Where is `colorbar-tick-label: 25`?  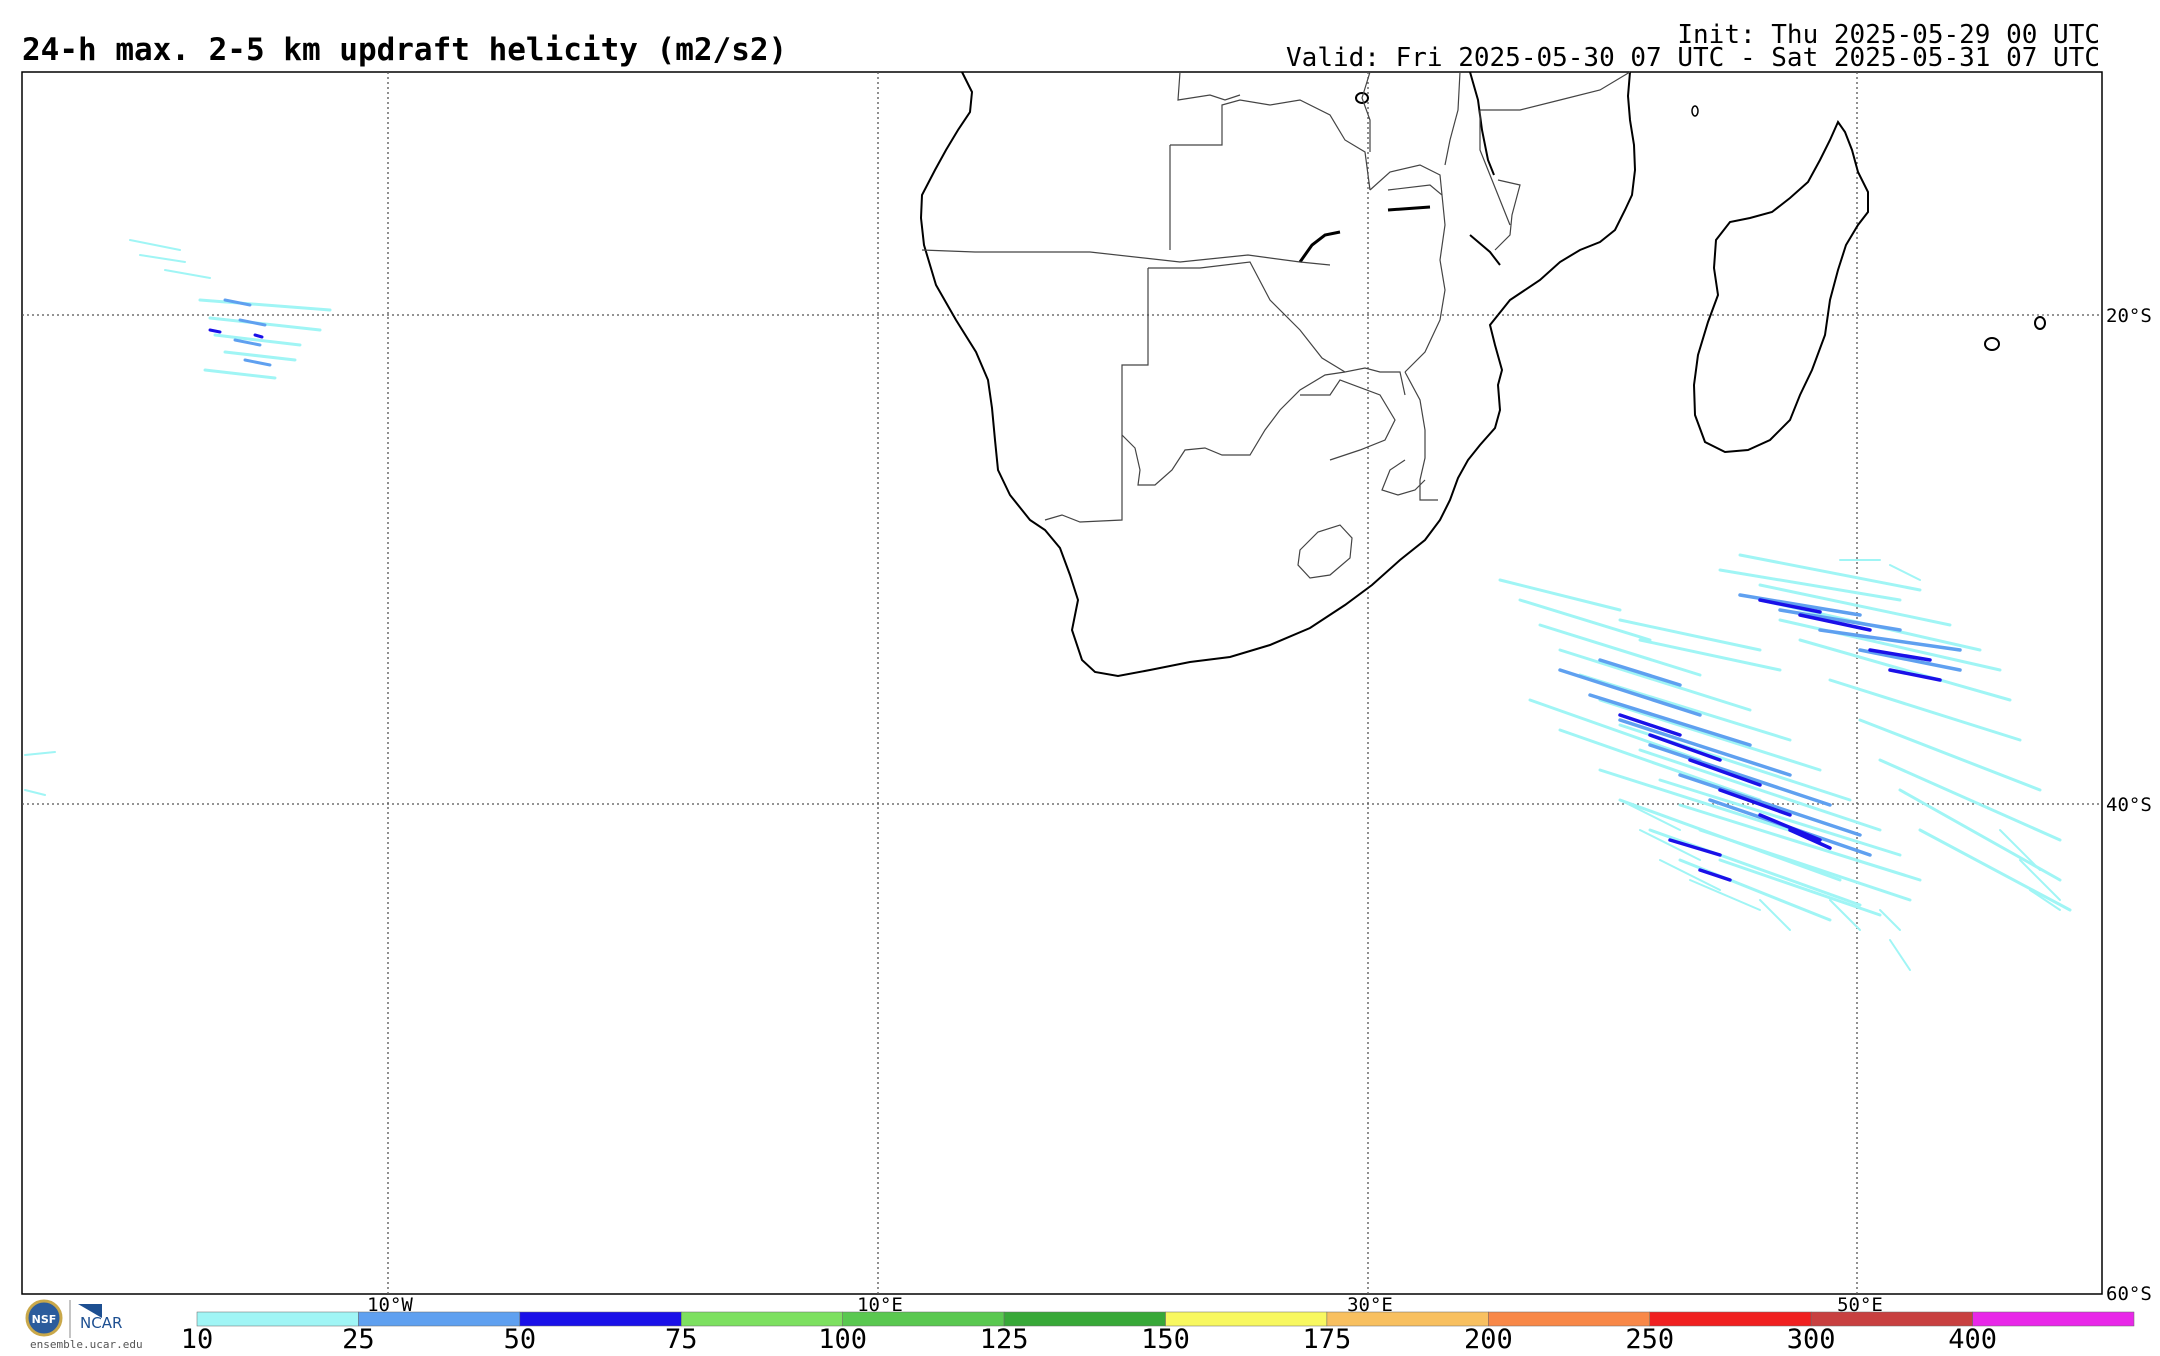
colorbar-tick-label: 25 is located at coordinates (358, 1339).